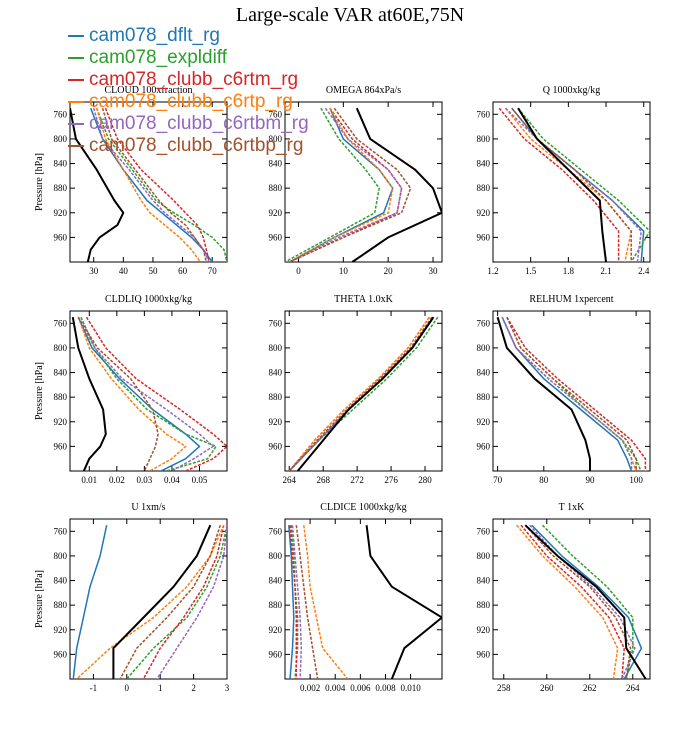 This screenshot has width=700, height=732. I want to click on x-tick-label: 272, so click(357, 480).